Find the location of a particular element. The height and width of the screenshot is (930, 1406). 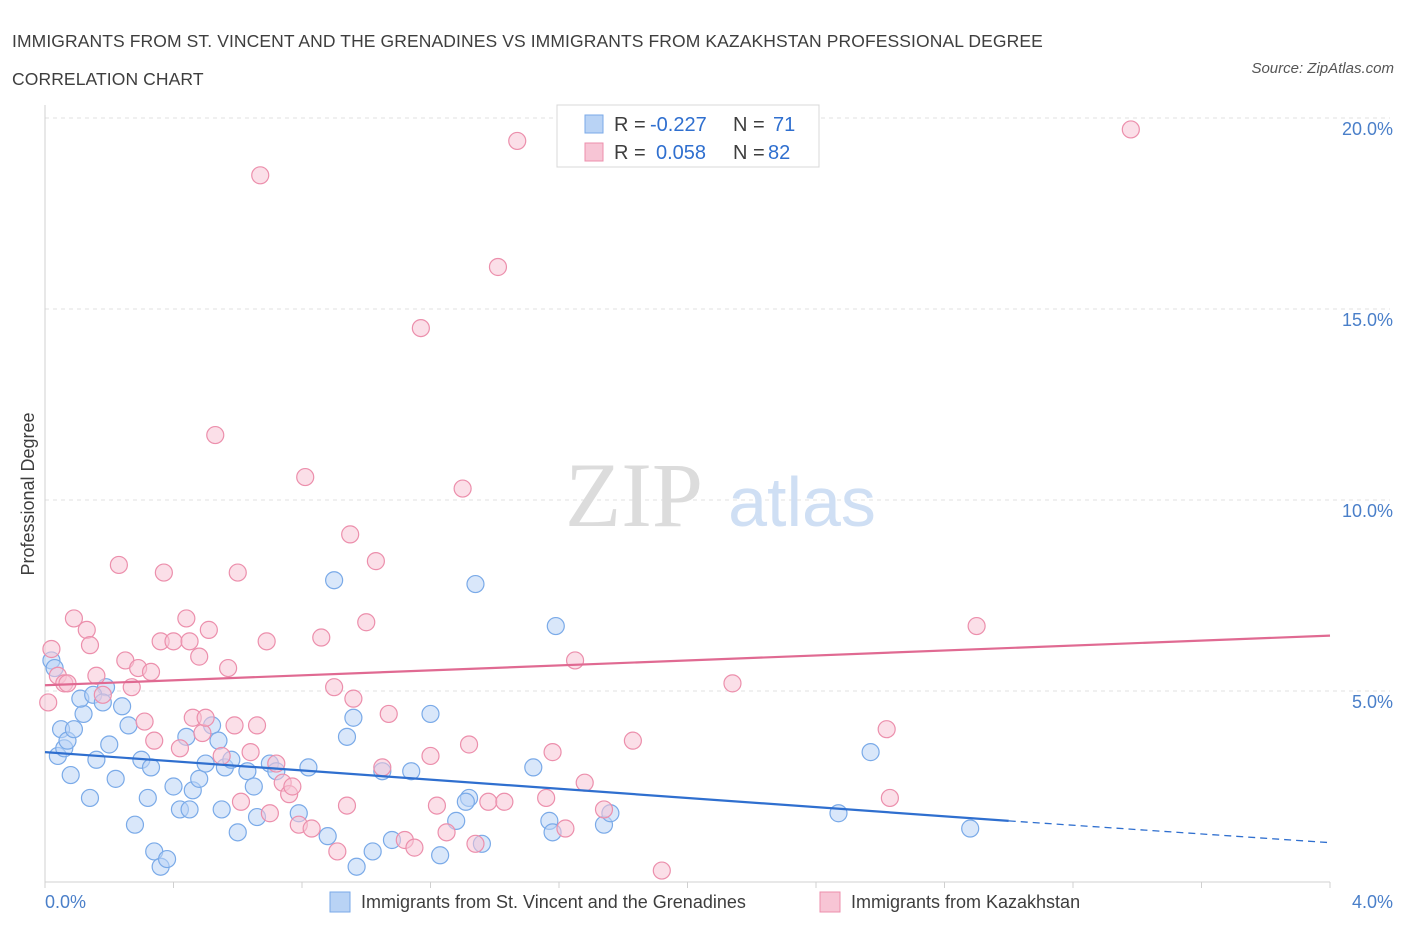

pink-trend-line is located at coordinates (687, 660).